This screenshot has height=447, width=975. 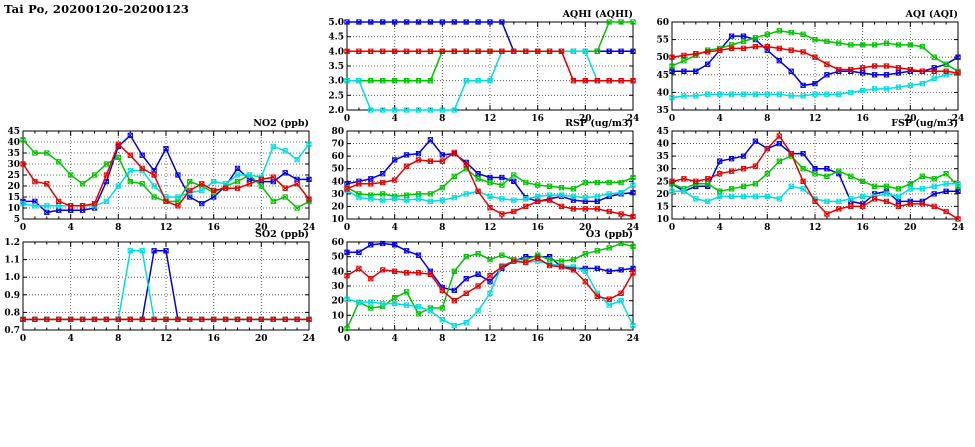 I want to click on svg-text: 5.0, so click(x=336, y=23).